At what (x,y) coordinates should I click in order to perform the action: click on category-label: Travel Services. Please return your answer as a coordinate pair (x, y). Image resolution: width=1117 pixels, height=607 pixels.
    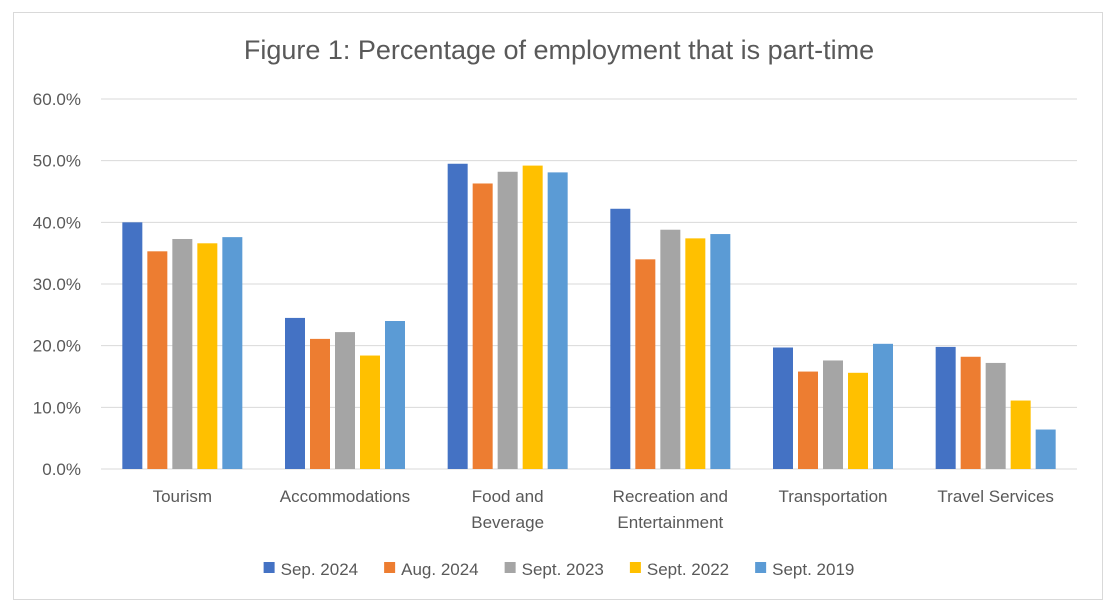
    Looking at the image, I should click on (995, 496).